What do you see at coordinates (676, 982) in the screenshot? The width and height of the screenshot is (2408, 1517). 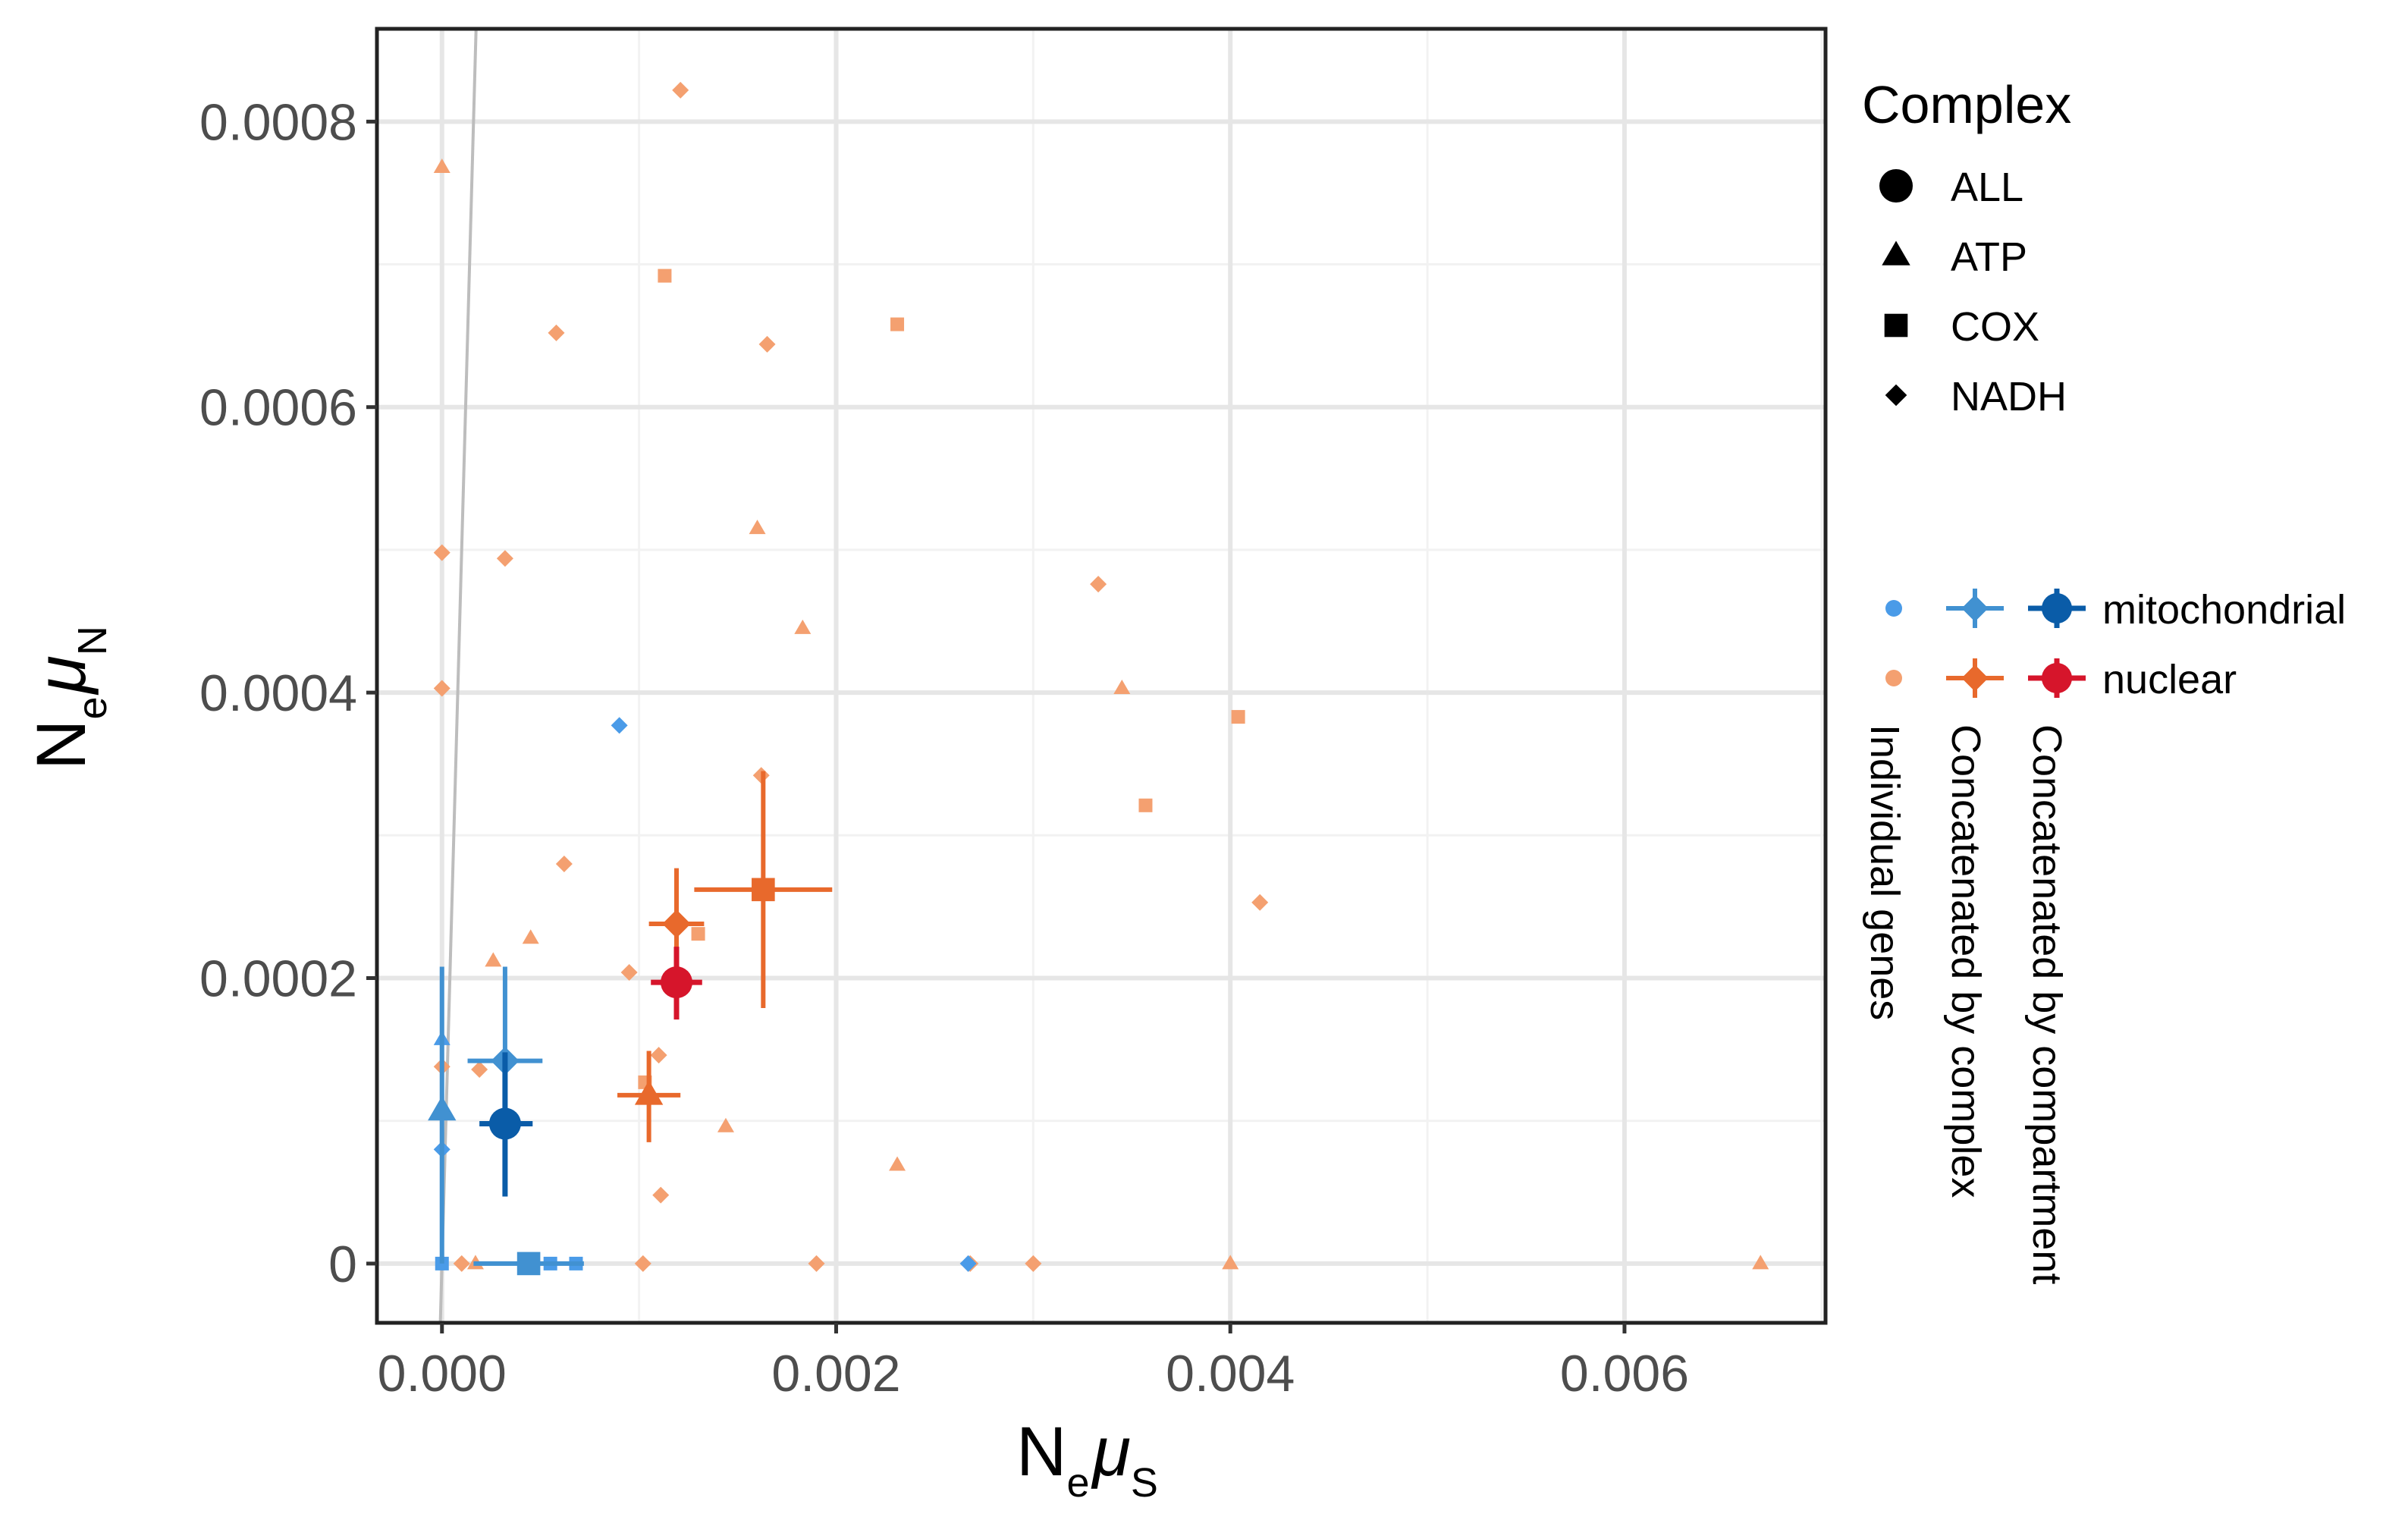 I see `point-compartment-nuclear` at bounding box center [676, 982].